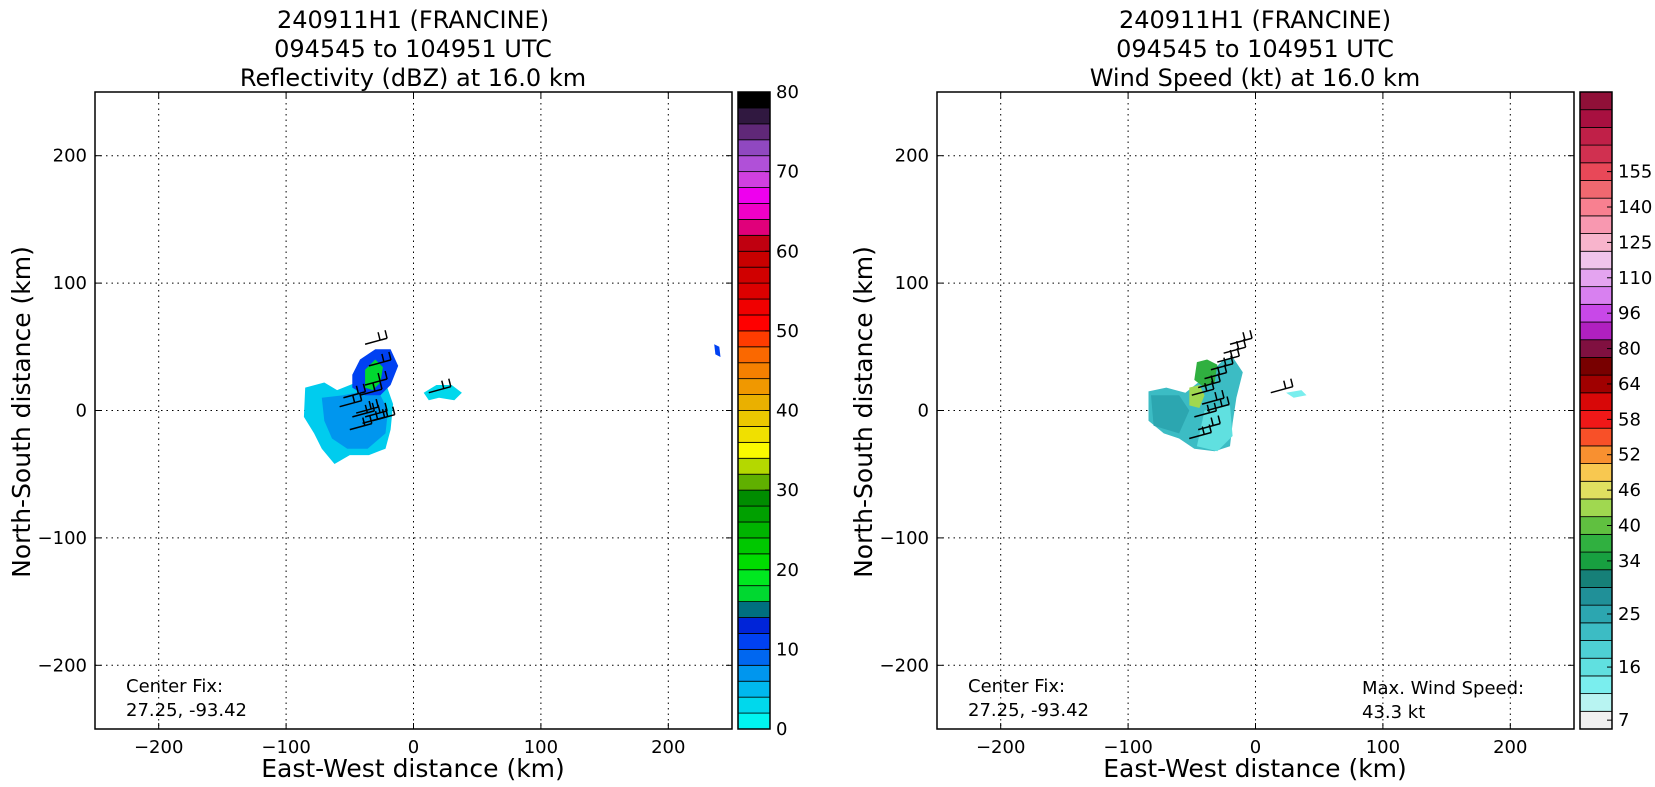 Image resolution: width=1655 pixels, height=787 pixels. What do you see at coordinates (1393, 712) in the screenshot?
I see `max-wind-speed-value: 43.3 kt` at bounding box center [1393, 712].